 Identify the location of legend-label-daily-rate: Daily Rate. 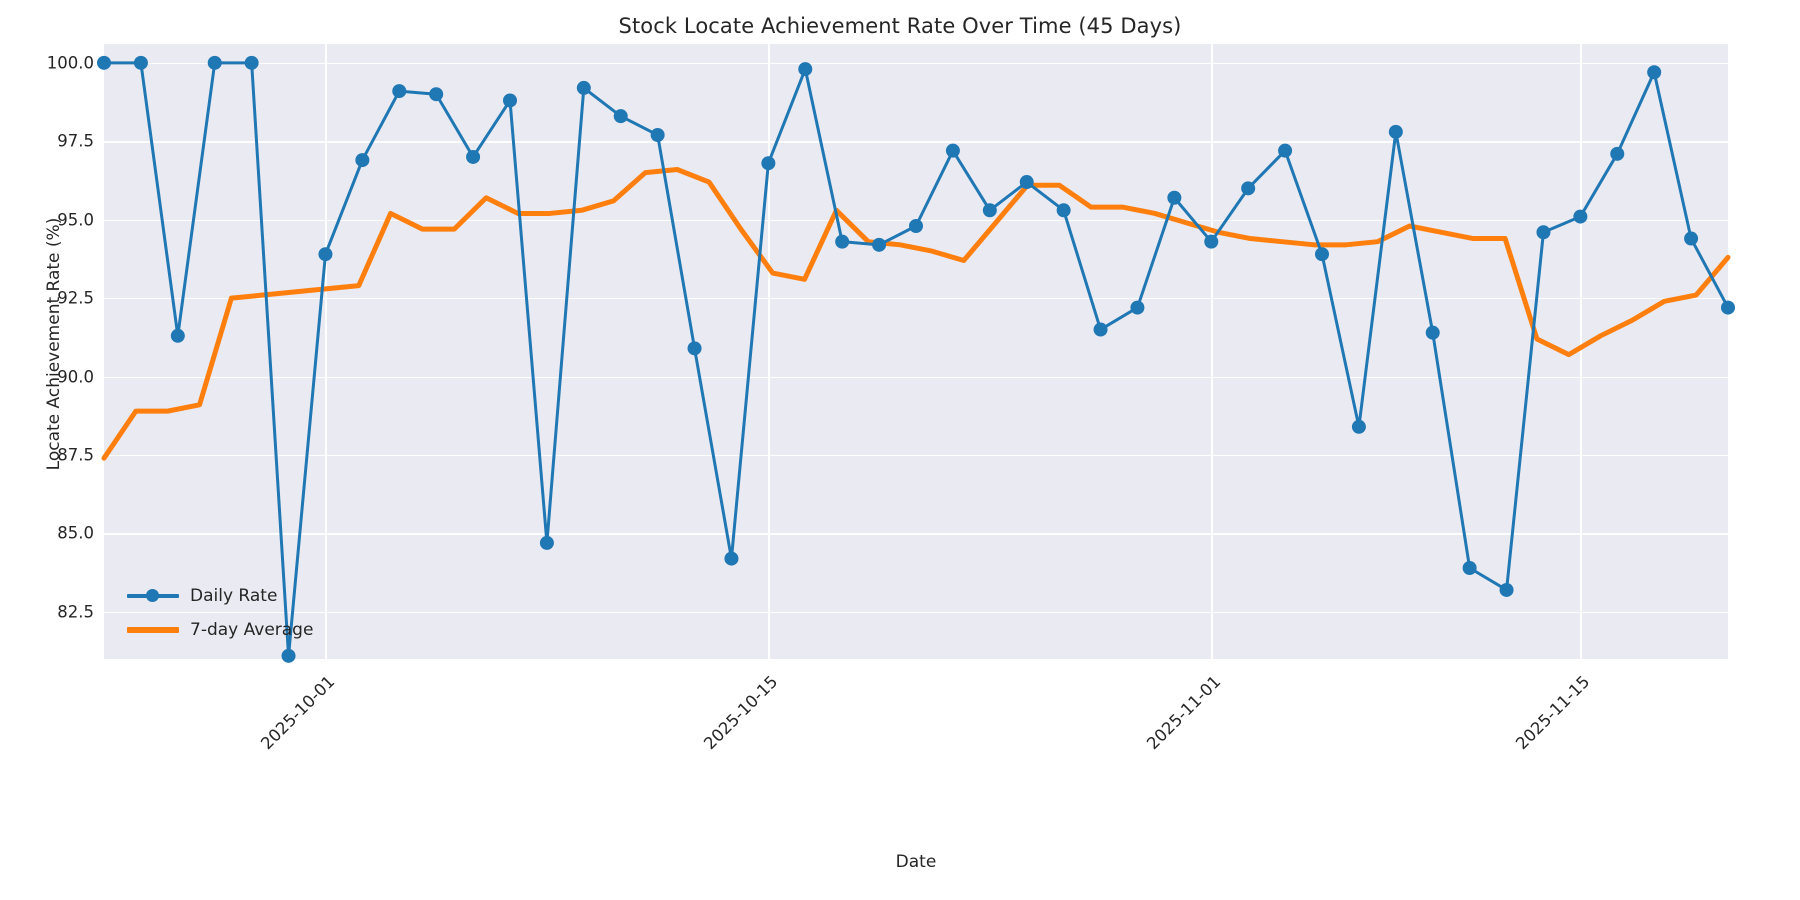
(234, 596).